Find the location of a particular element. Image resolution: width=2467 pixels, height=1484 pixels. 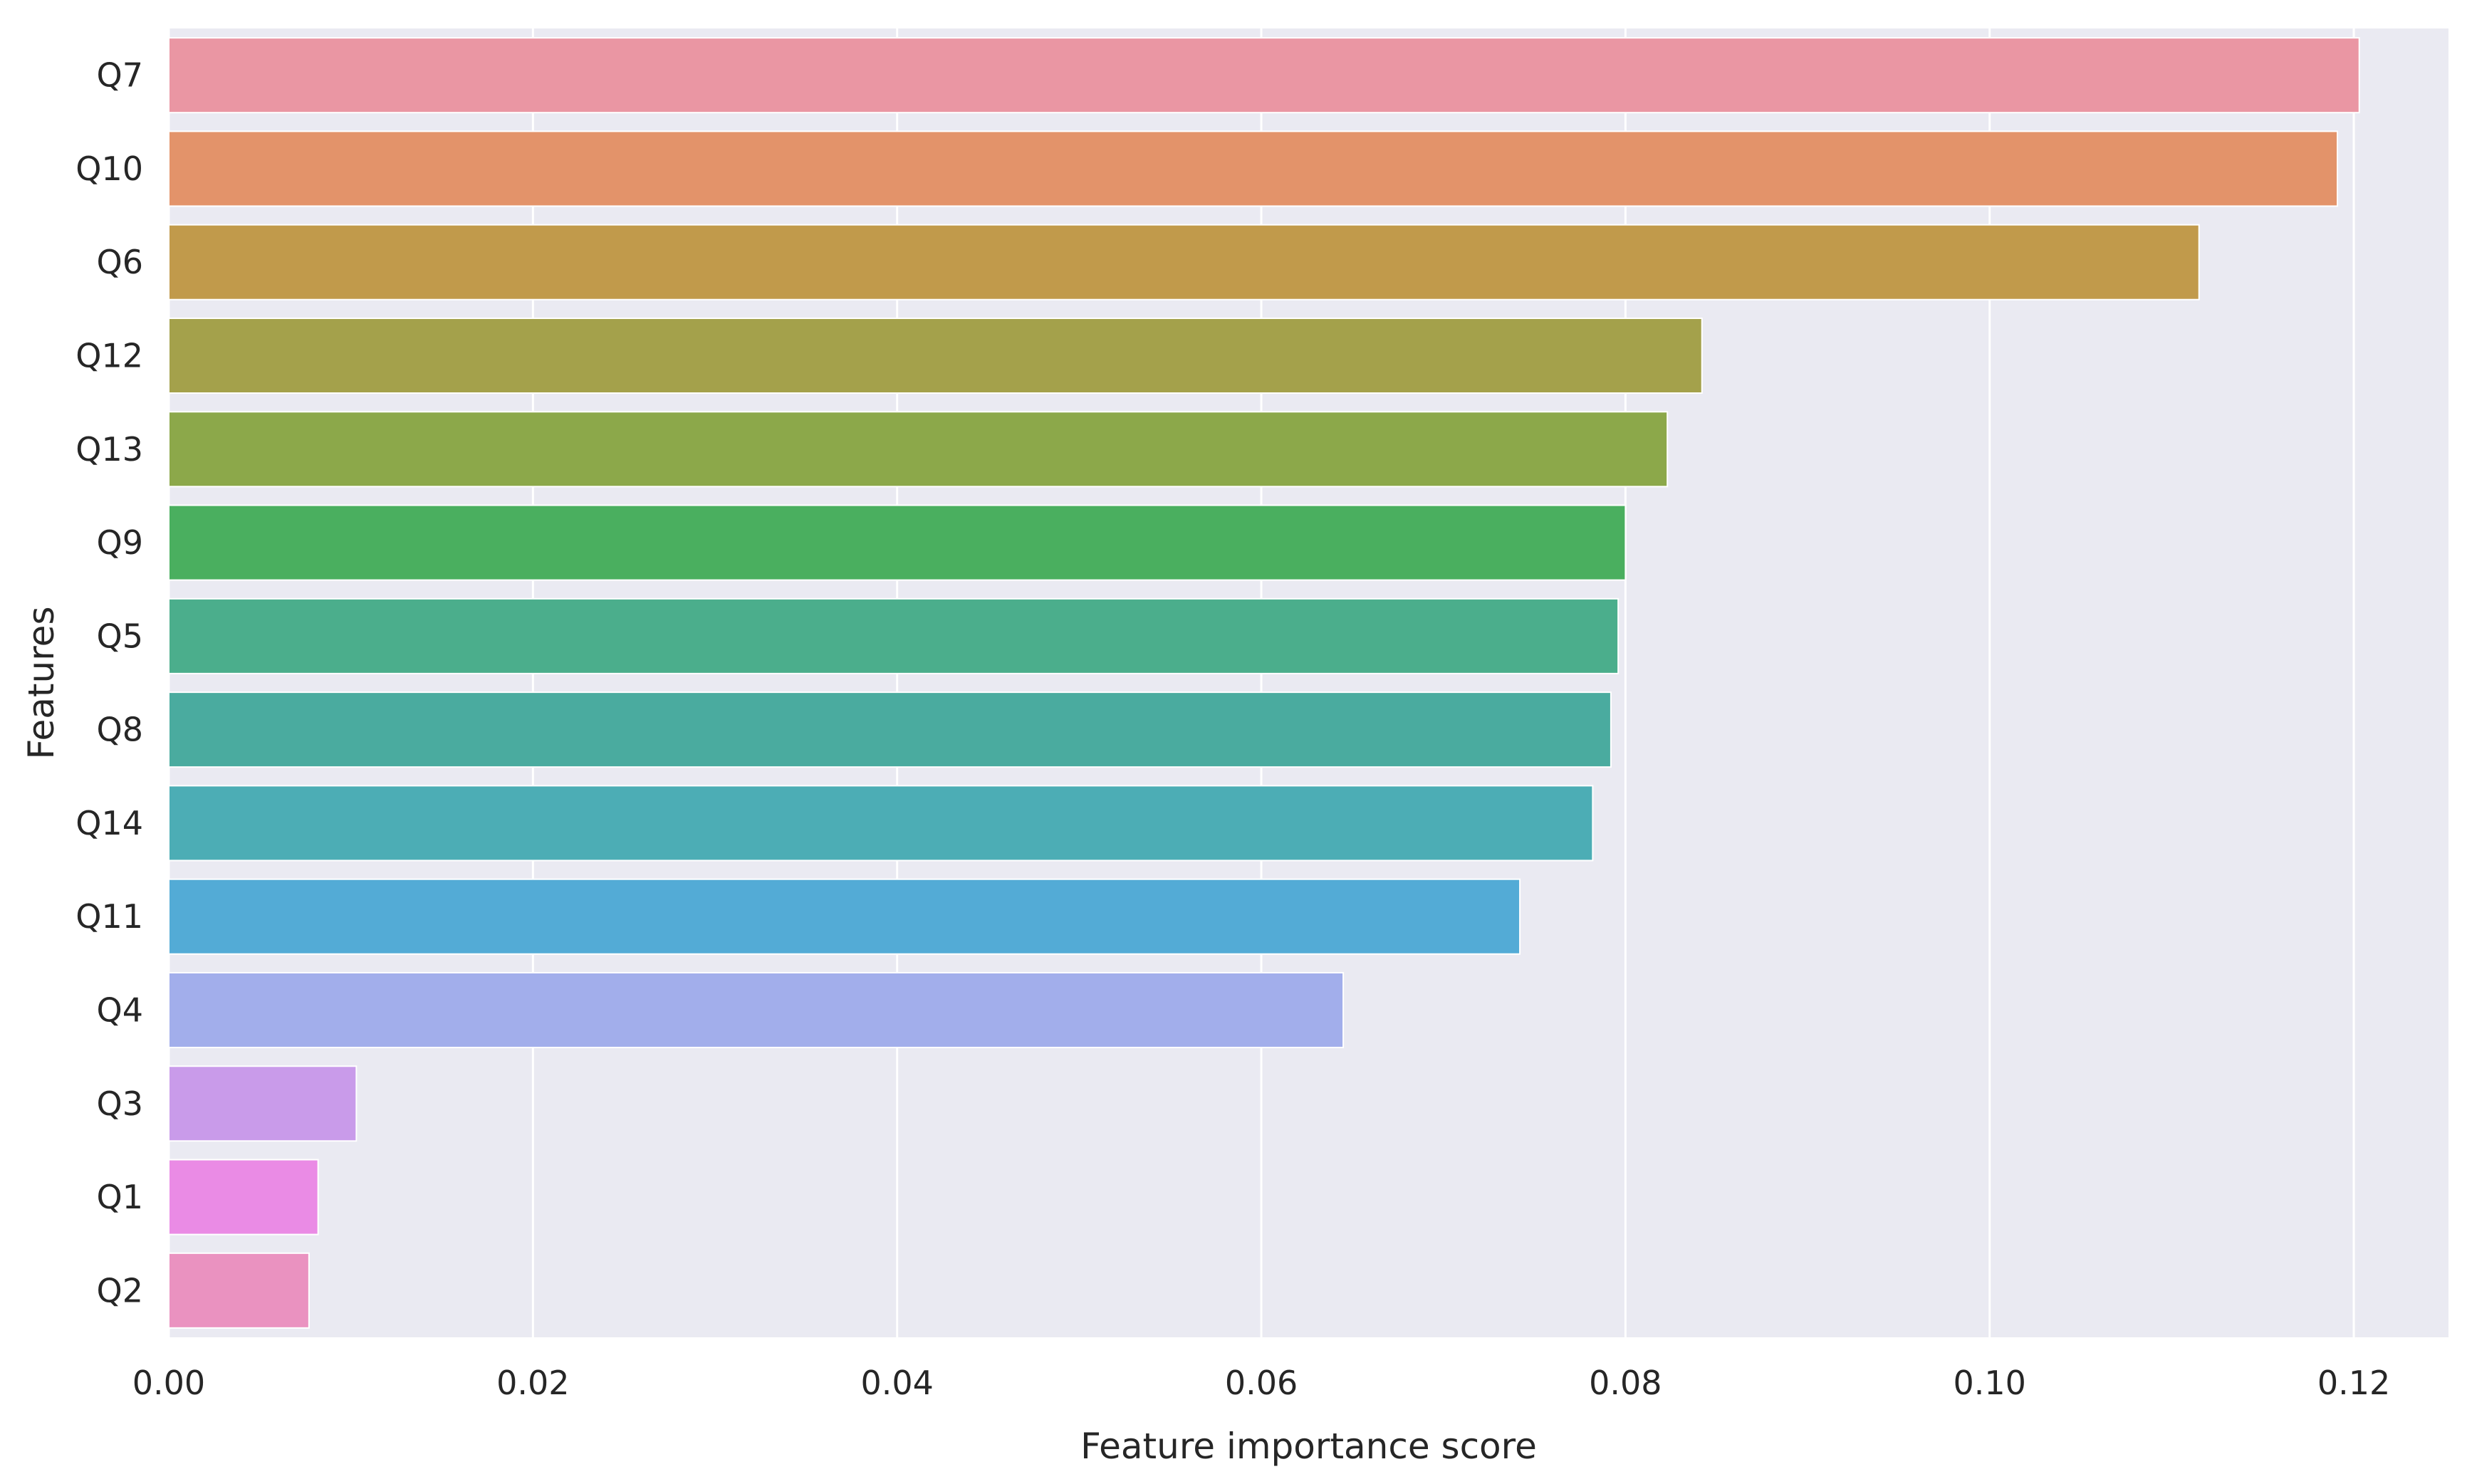

y-tick-label: Q10 is located at coordinates (109, 169).